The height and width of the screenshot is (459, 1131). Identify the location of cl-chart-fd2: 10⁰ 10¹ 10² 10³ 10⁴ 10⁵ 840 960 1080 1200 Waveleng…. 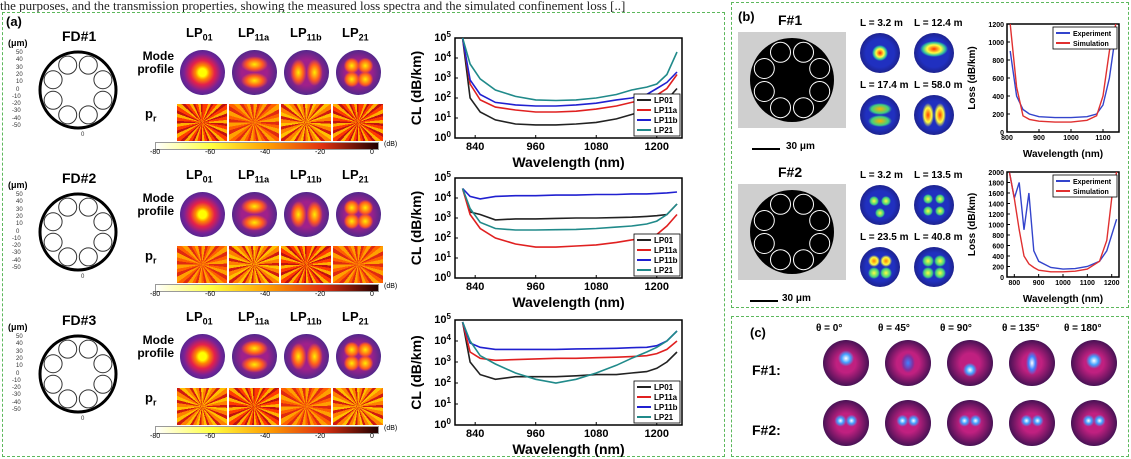
(545, 240).